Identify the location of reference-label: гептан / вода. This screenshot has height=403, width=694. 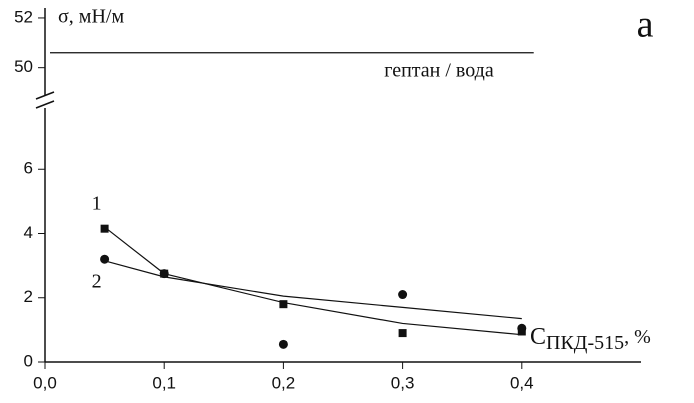
(439, 70).